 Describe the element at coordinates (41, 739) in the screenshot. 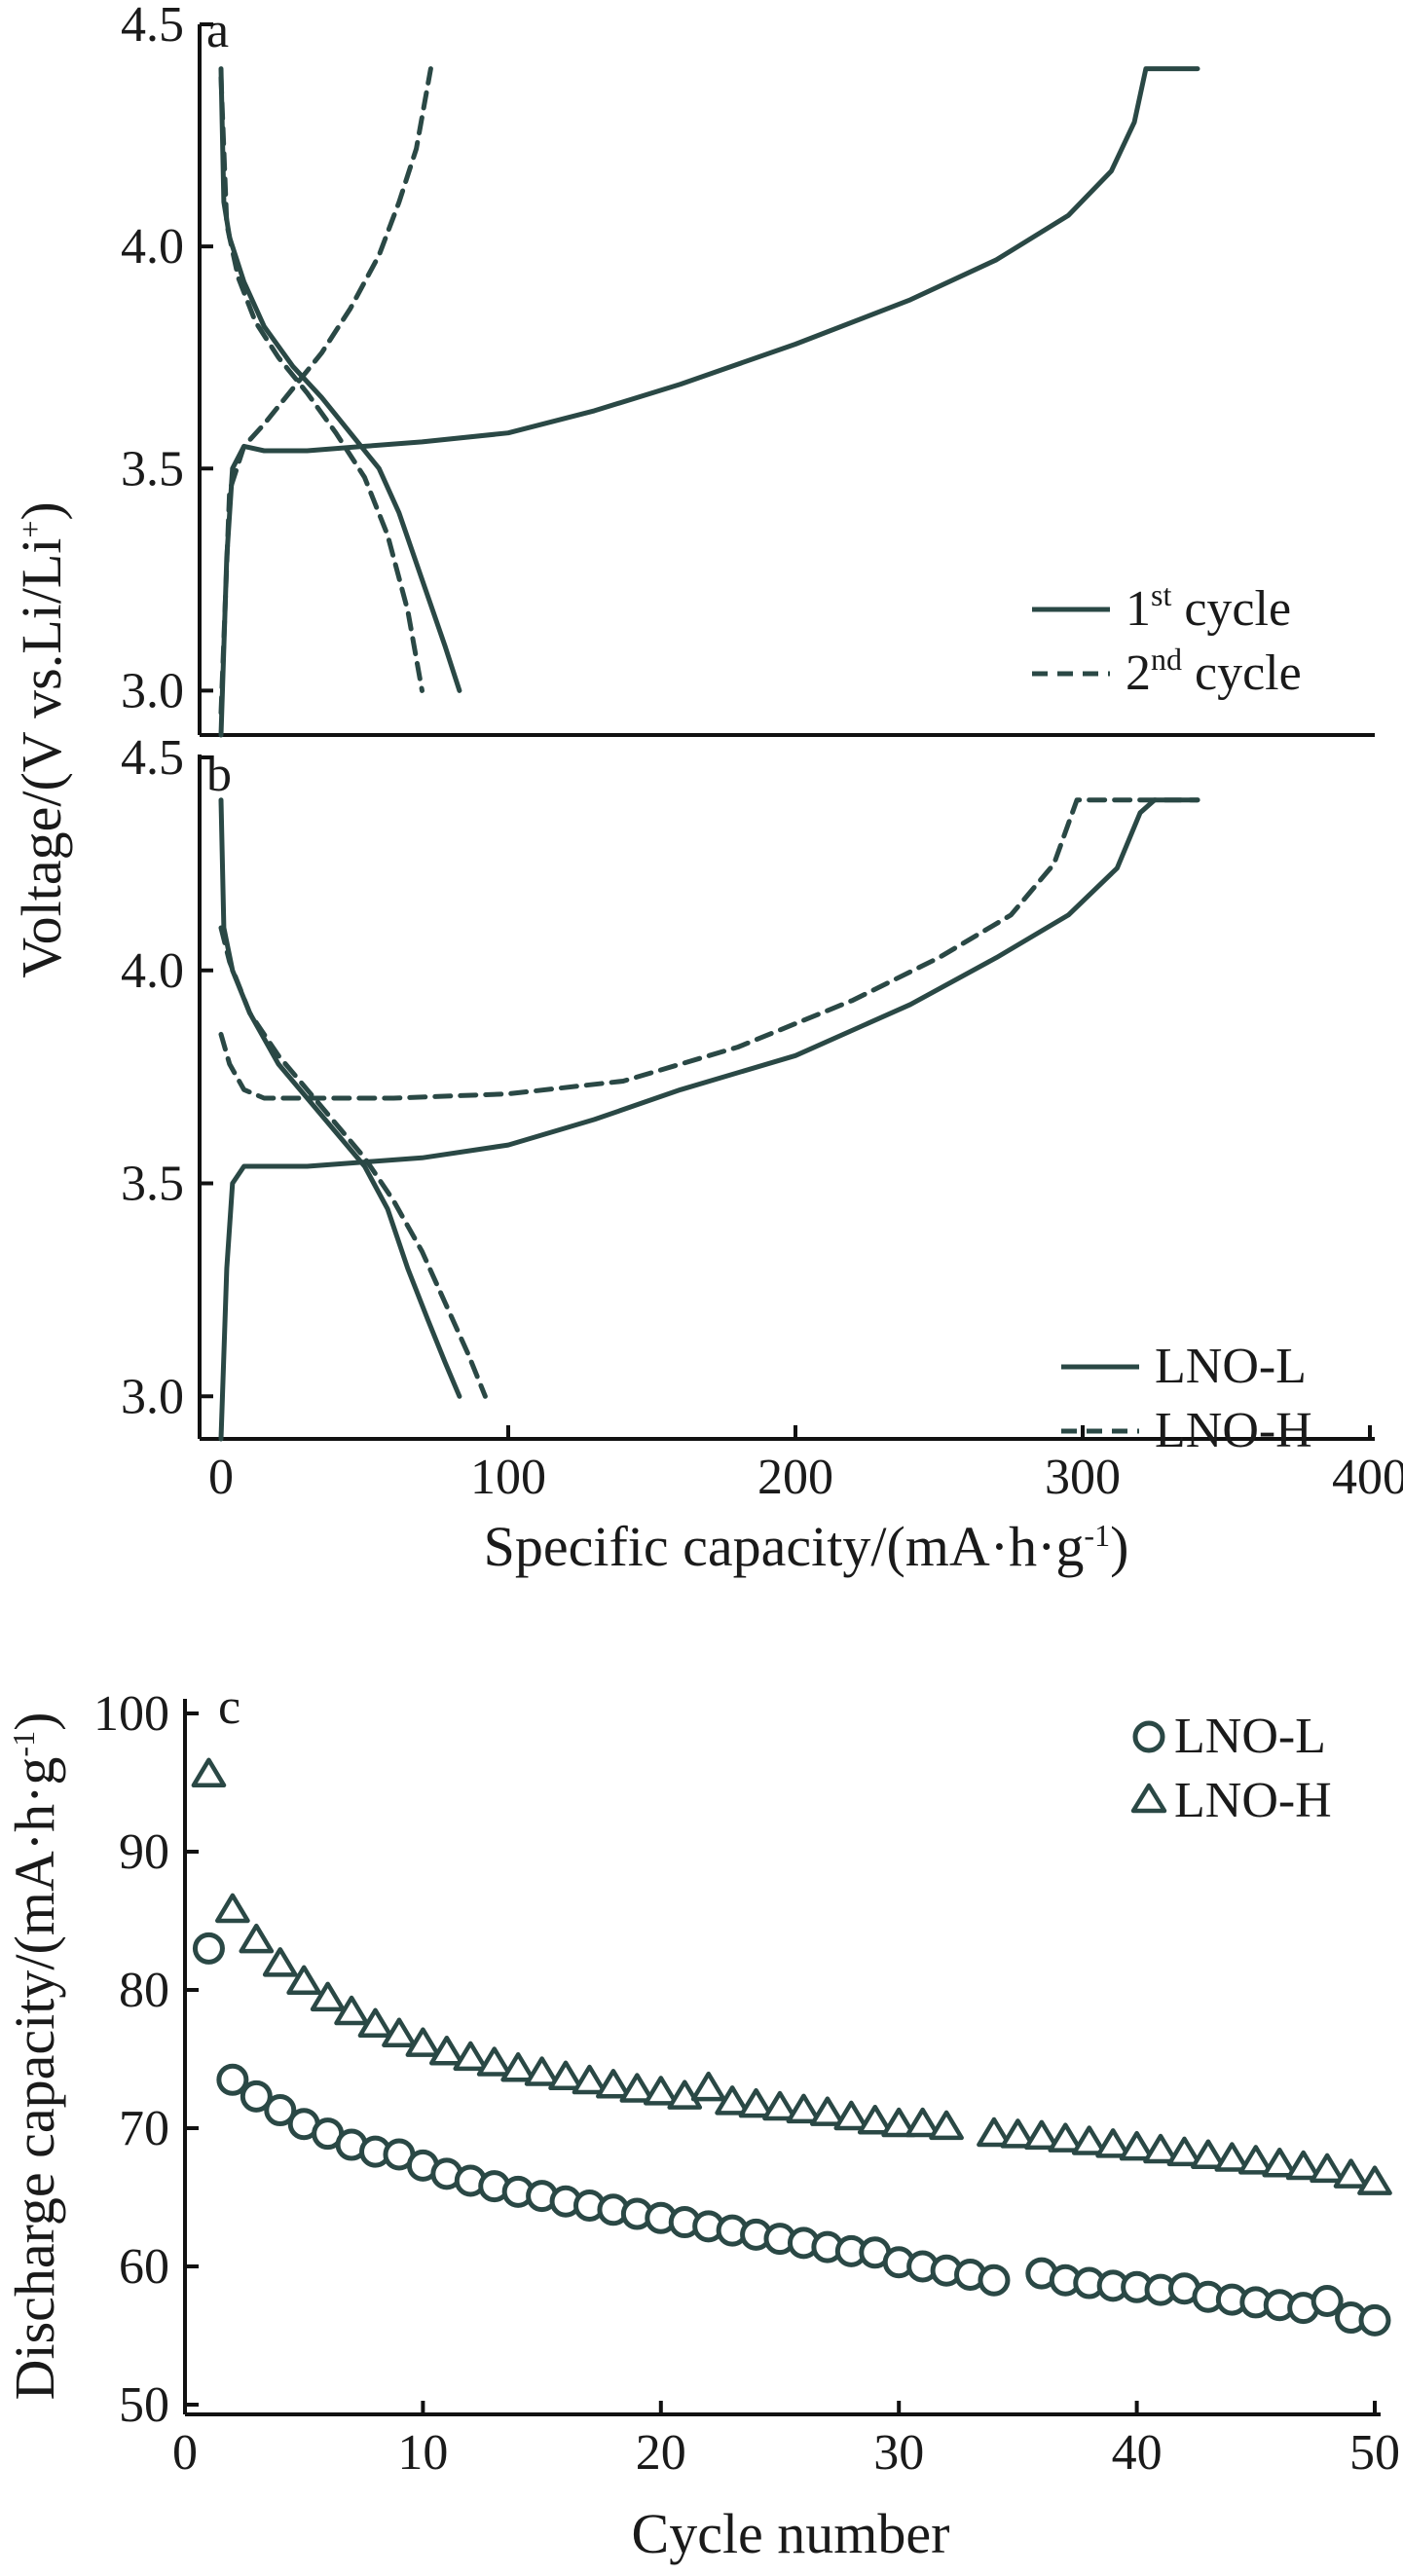

I see `voltage-axis-label: Voltage/(V vs.Li/Li+)` at that location.